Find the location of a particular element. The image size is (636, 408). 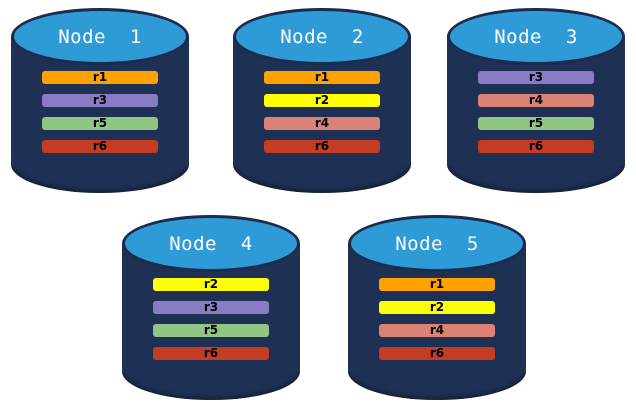

node-title: Node 5 is located at coordinates (437, 243).